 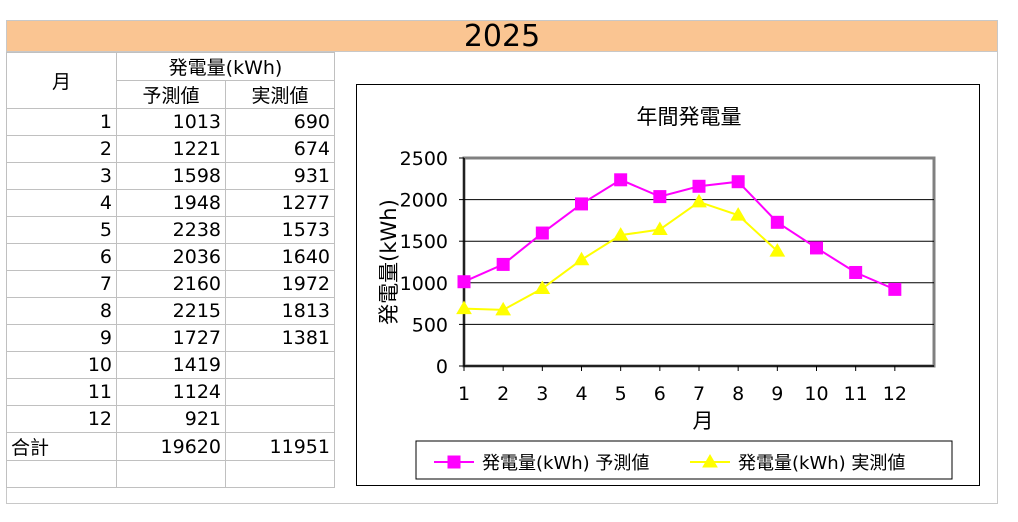 I want to click on x-tick-label: 4, so click(x=581, y=394).